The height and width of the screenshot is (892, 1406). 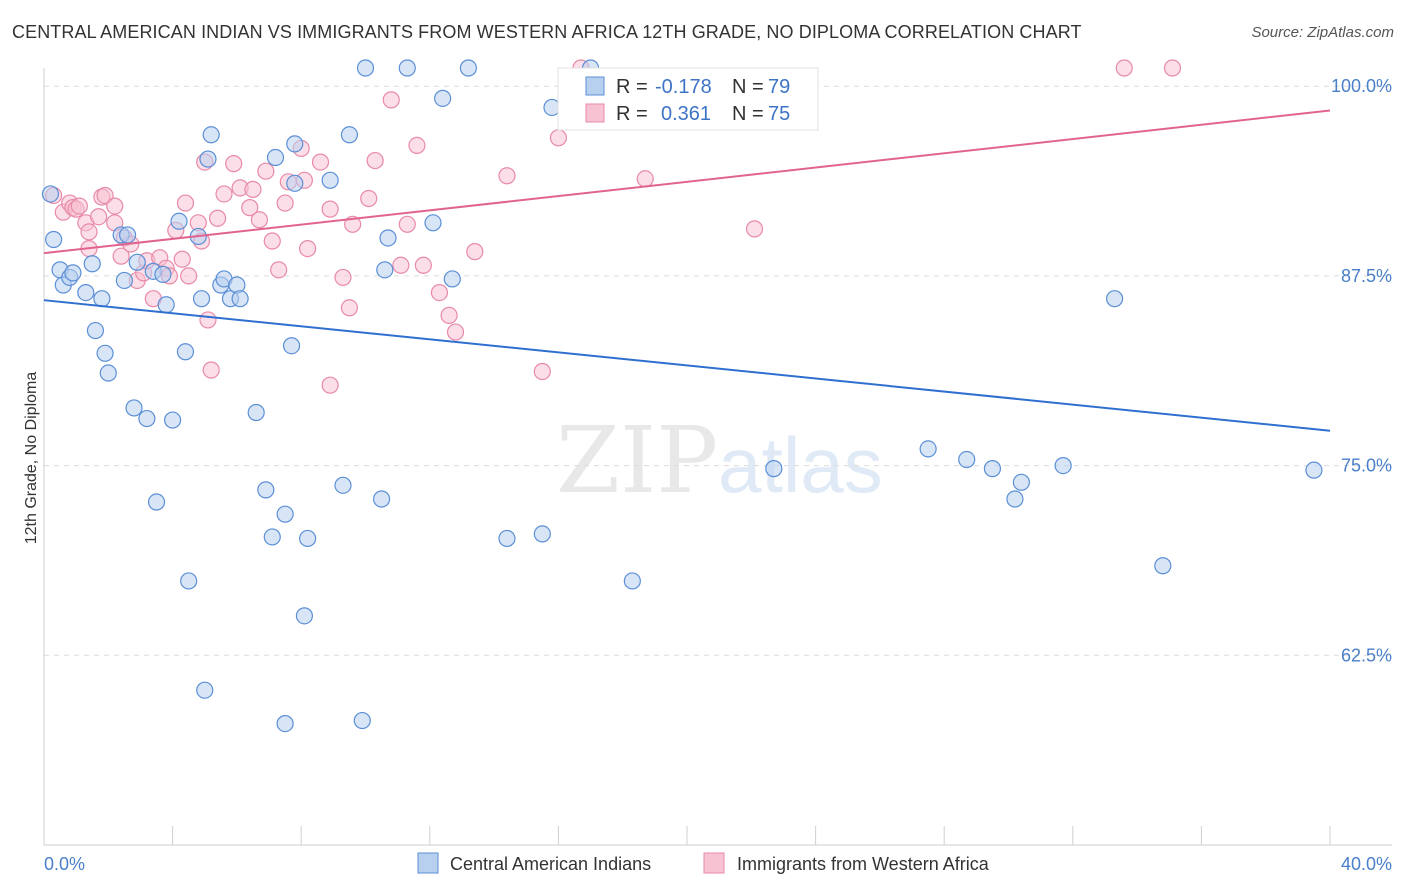 I want to click on trend-line-pink, so click(x=687, y=182).